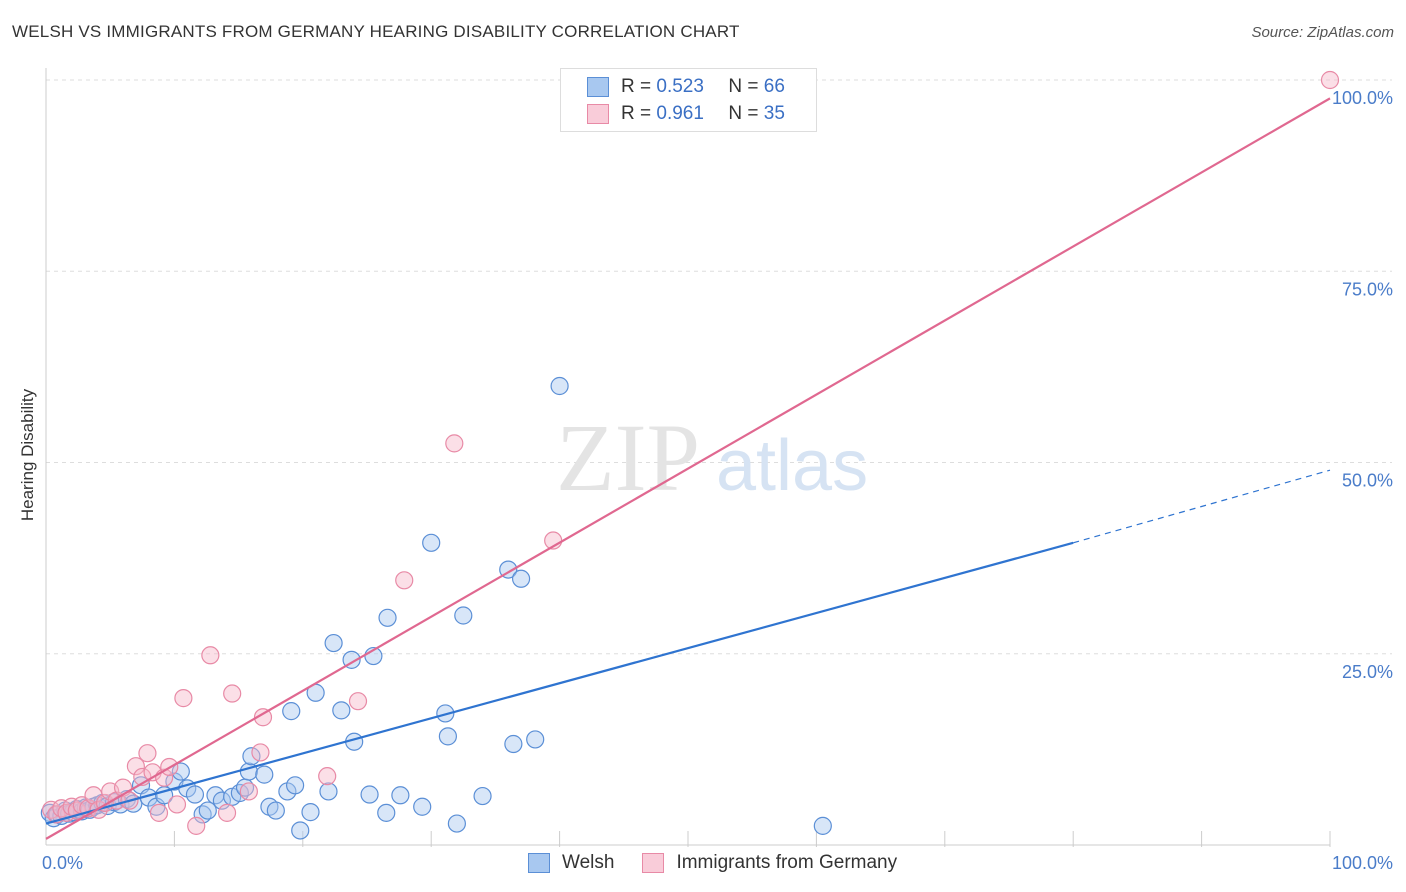 Image resolution: width=1406 pixels, height=892 pixels. I want to click on watermark-zip: ZIP, so click(628, 457).